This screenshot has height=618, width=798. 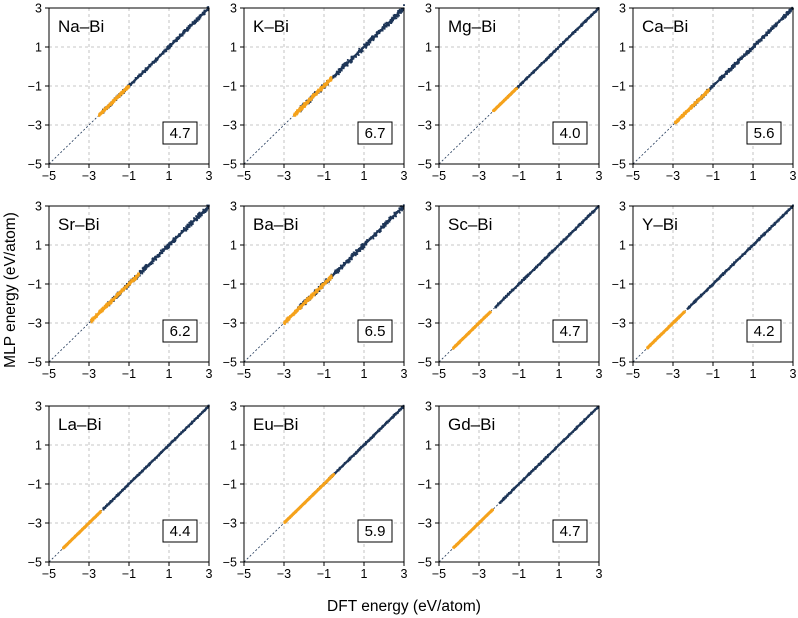 I want to click on value-label: 4.2, so click(x=764, y=331).